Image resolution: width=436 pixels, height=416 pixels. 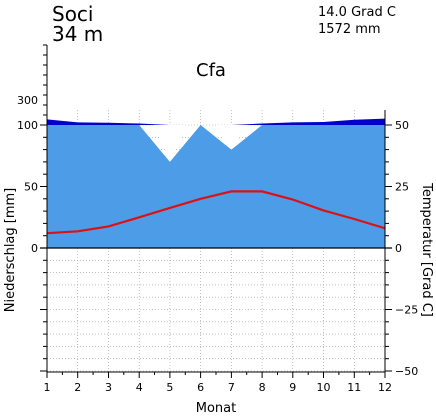 I want to click on right-tick-label: −25, so click(x=406, y=310).